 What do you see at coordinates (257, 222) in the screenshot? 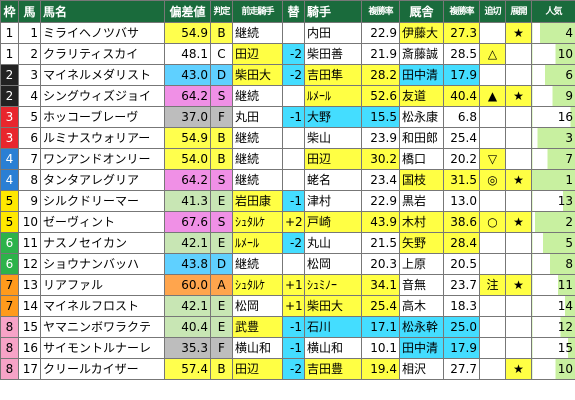
I see `prev-jockey-cell: ｼｭﾀﾙｹ` at bounding box center [257, 222].